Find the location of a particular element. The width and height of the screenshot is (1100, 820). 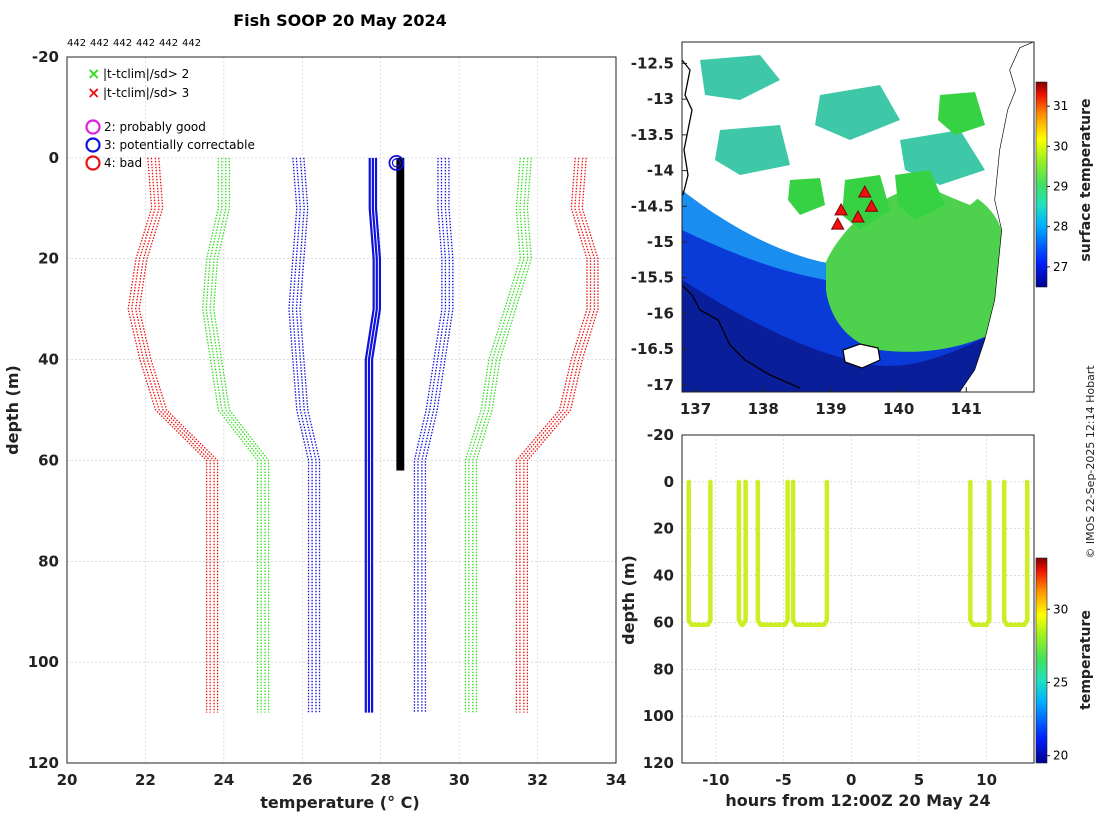

time-depth-ticks: -10 -5 0 5 10 -20 0 20 40 60 80 100 120 is located at coordinates (820, 607).